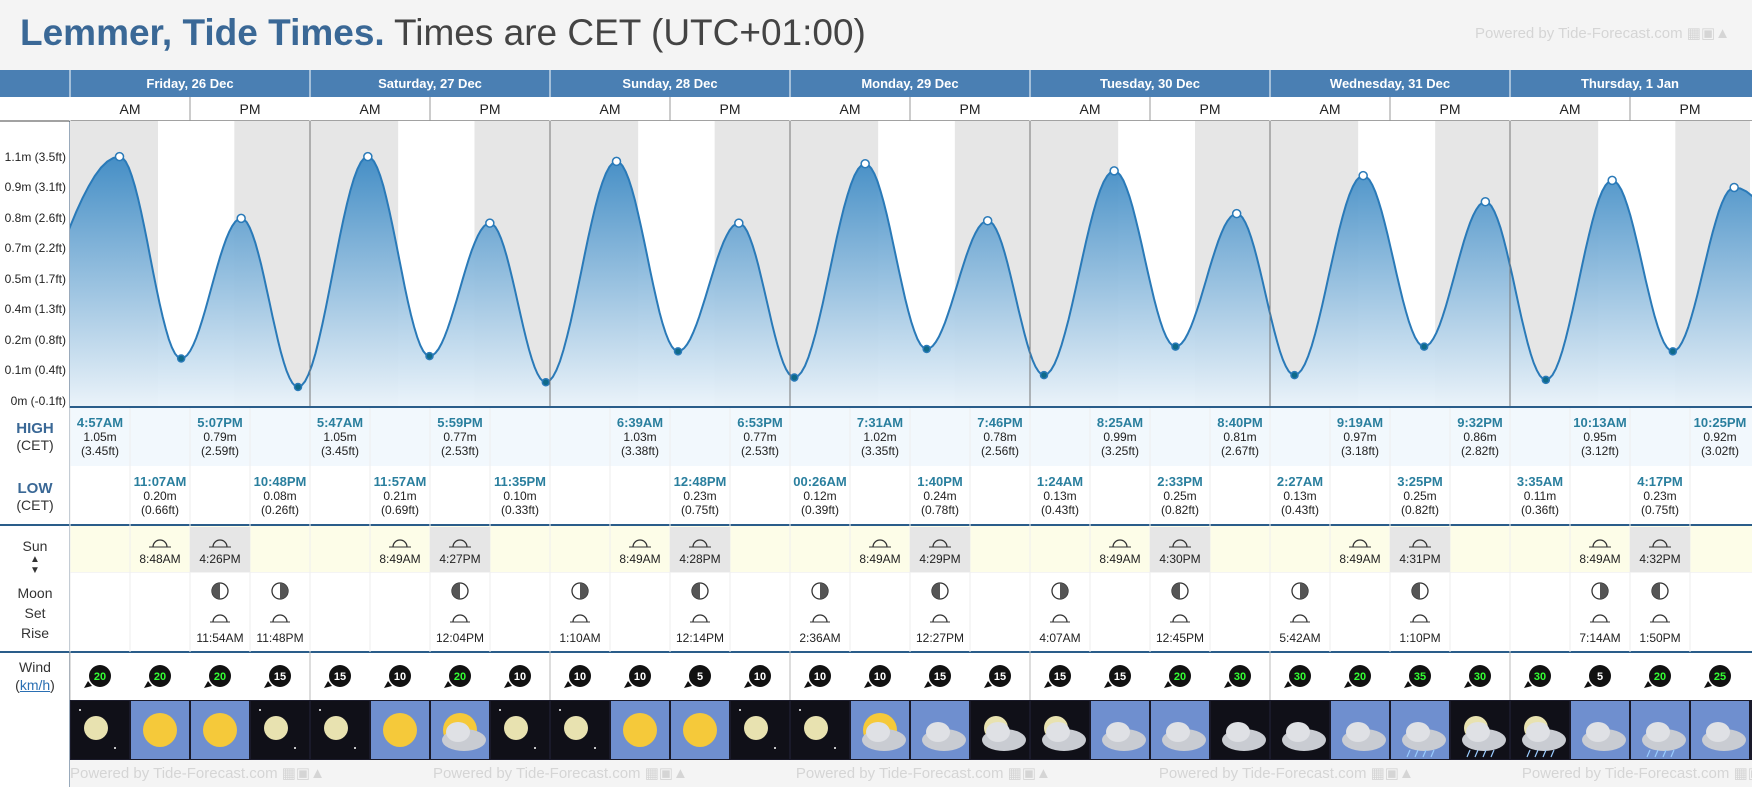  Describe the element at coordinates (730, 109) in the screenshot. I see `pm-label-2: PM` at that location.